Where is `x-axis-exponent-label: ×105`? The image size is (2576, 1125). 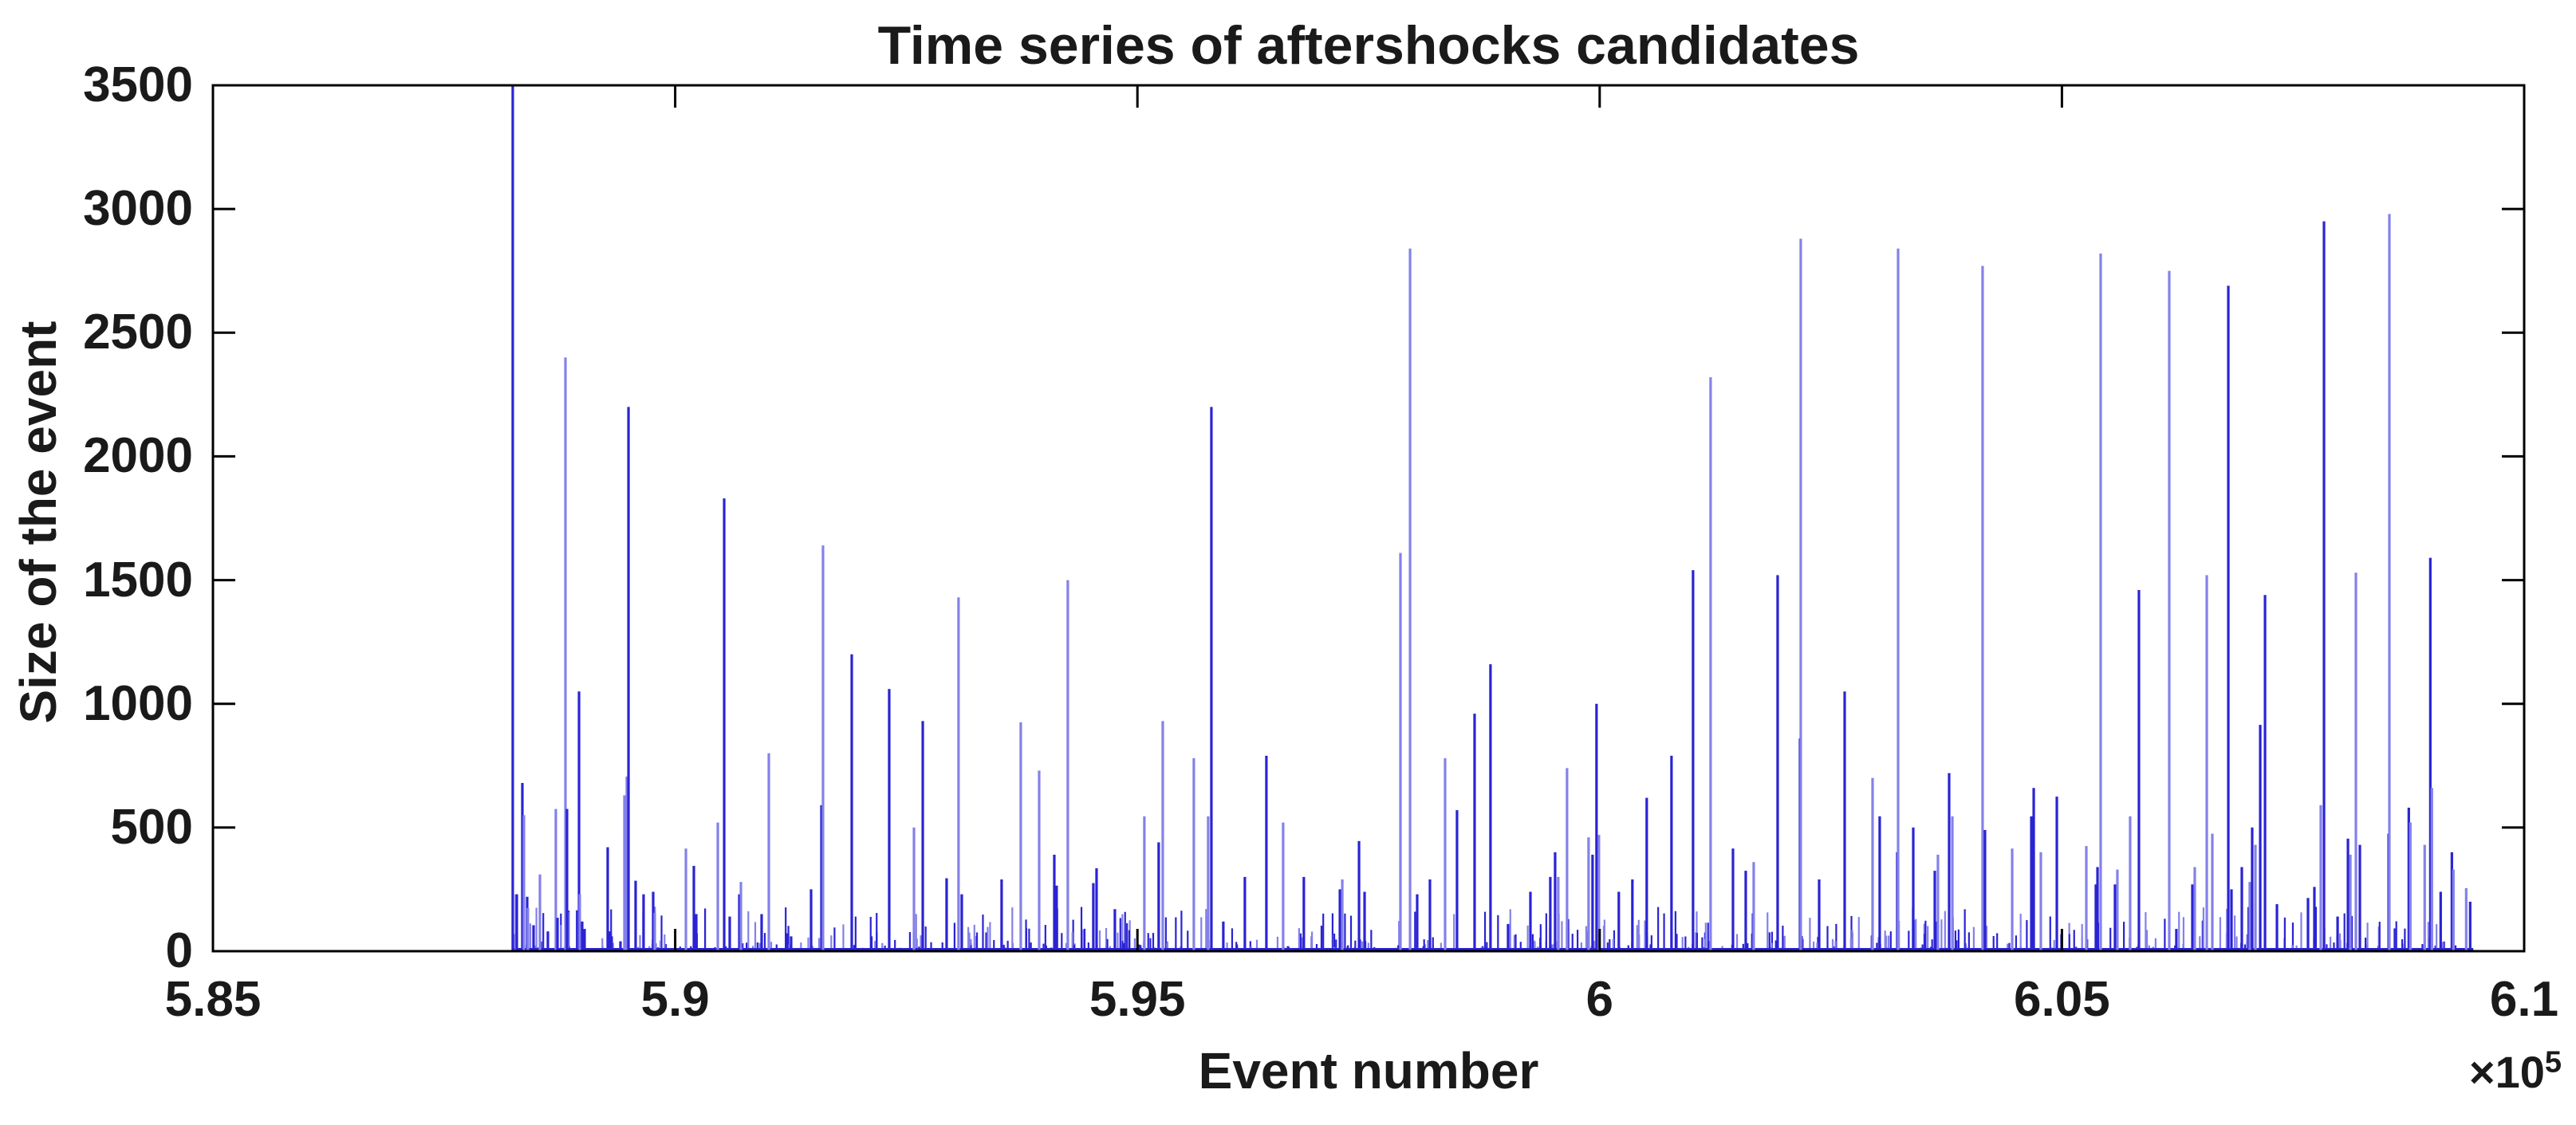 x-axis-exponent-label: ×105 is located at coordinates (2402, 1072).